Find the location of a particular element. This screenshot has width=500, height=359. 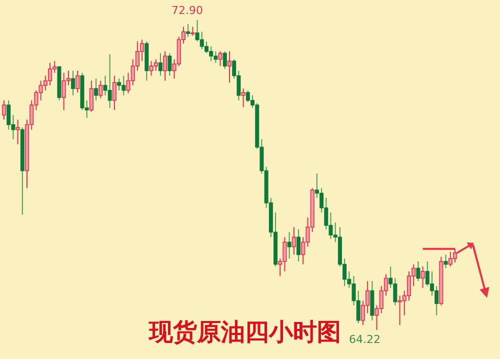

annotation: 72.90 is located at coordinates (188, 10).